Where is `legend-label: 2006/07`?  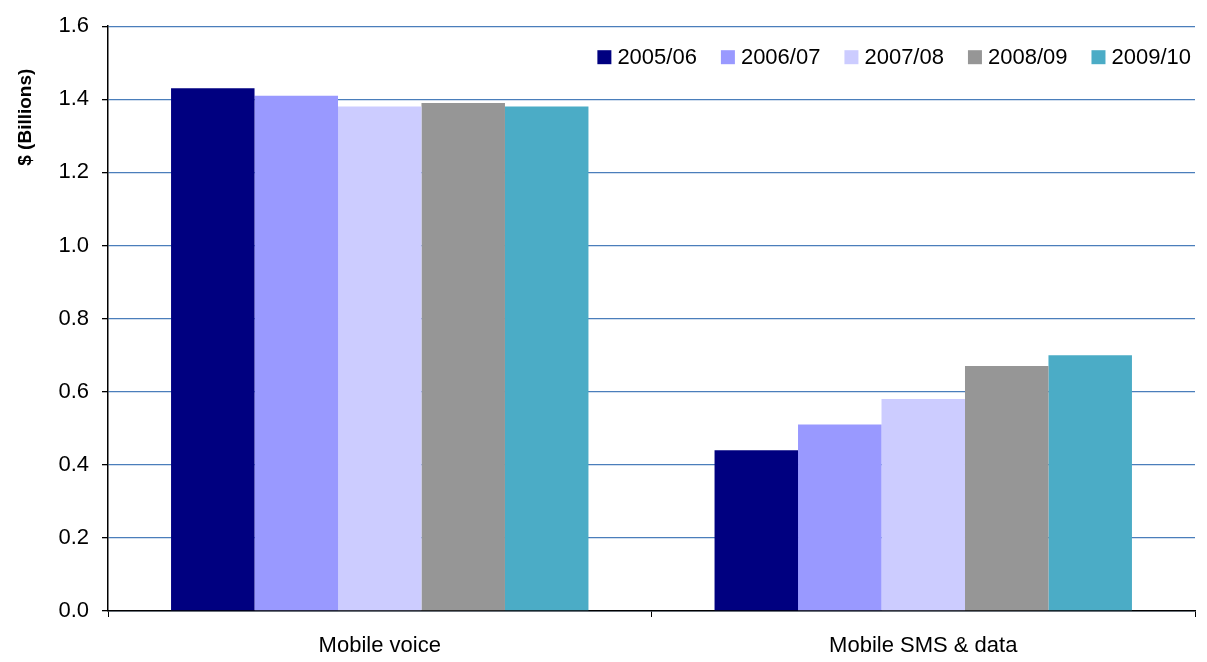 legend-label: 2006/07 is located at coordinates (780, 57).